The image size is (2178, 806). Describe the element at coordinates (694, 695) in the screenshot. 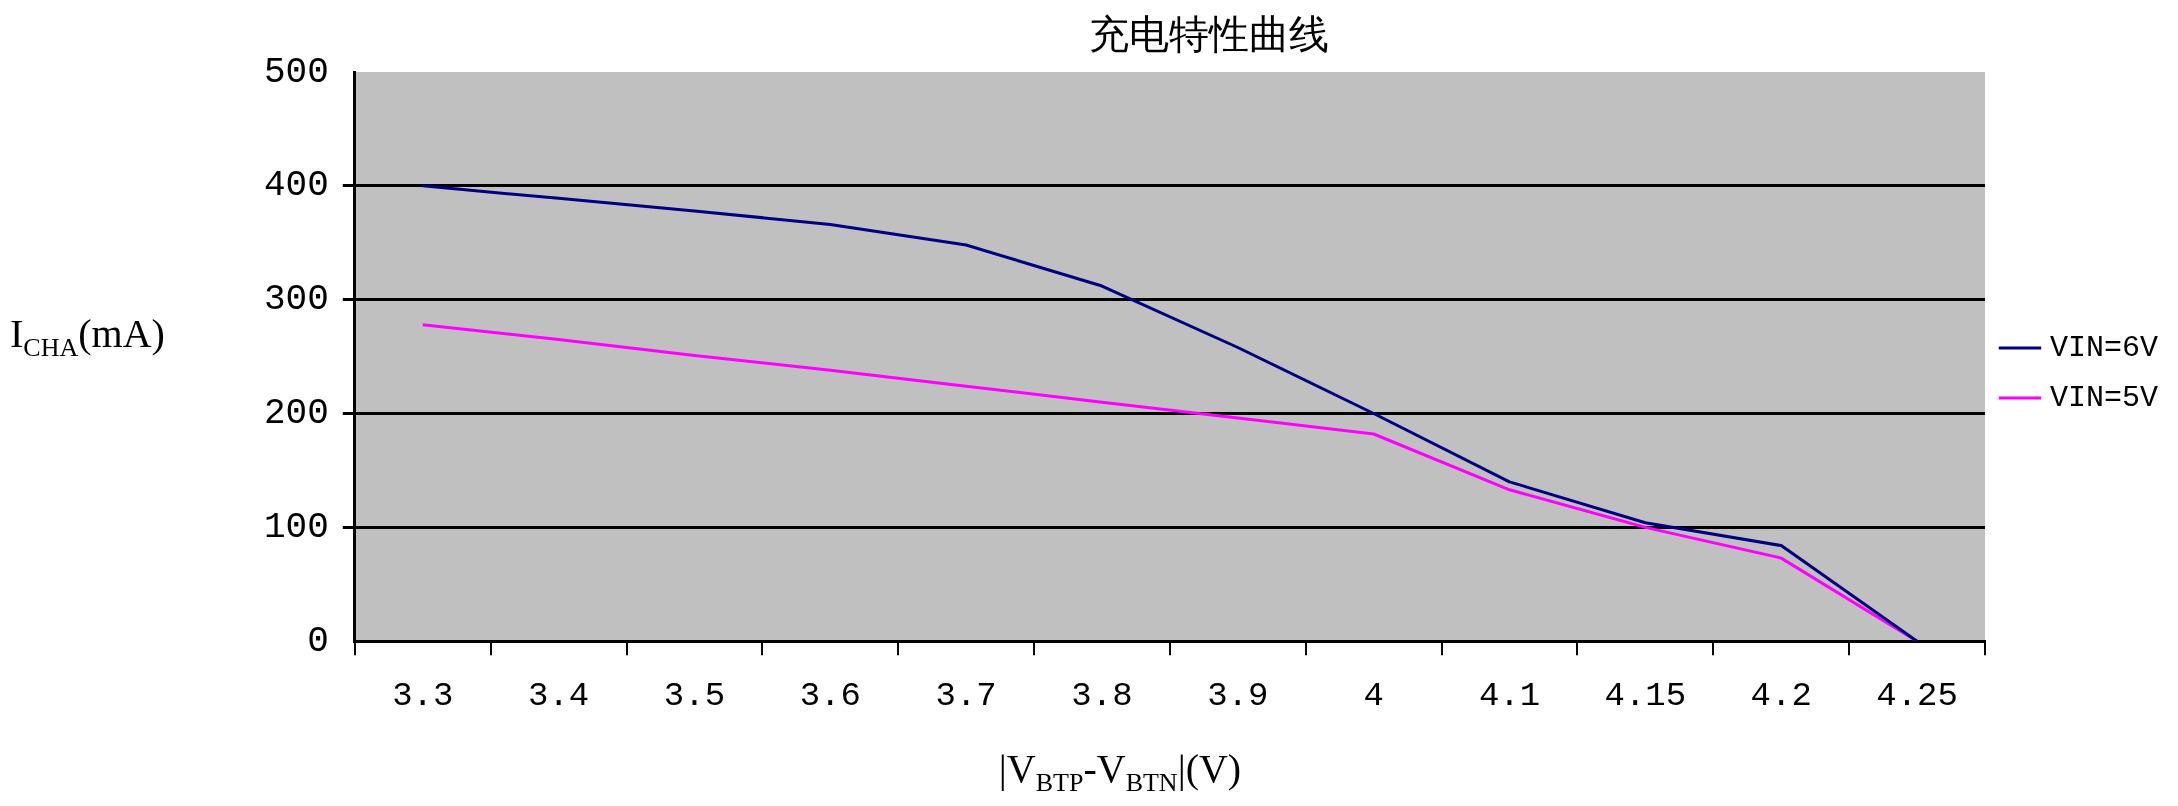

I see `x-tick-label: 3.5` at that location.